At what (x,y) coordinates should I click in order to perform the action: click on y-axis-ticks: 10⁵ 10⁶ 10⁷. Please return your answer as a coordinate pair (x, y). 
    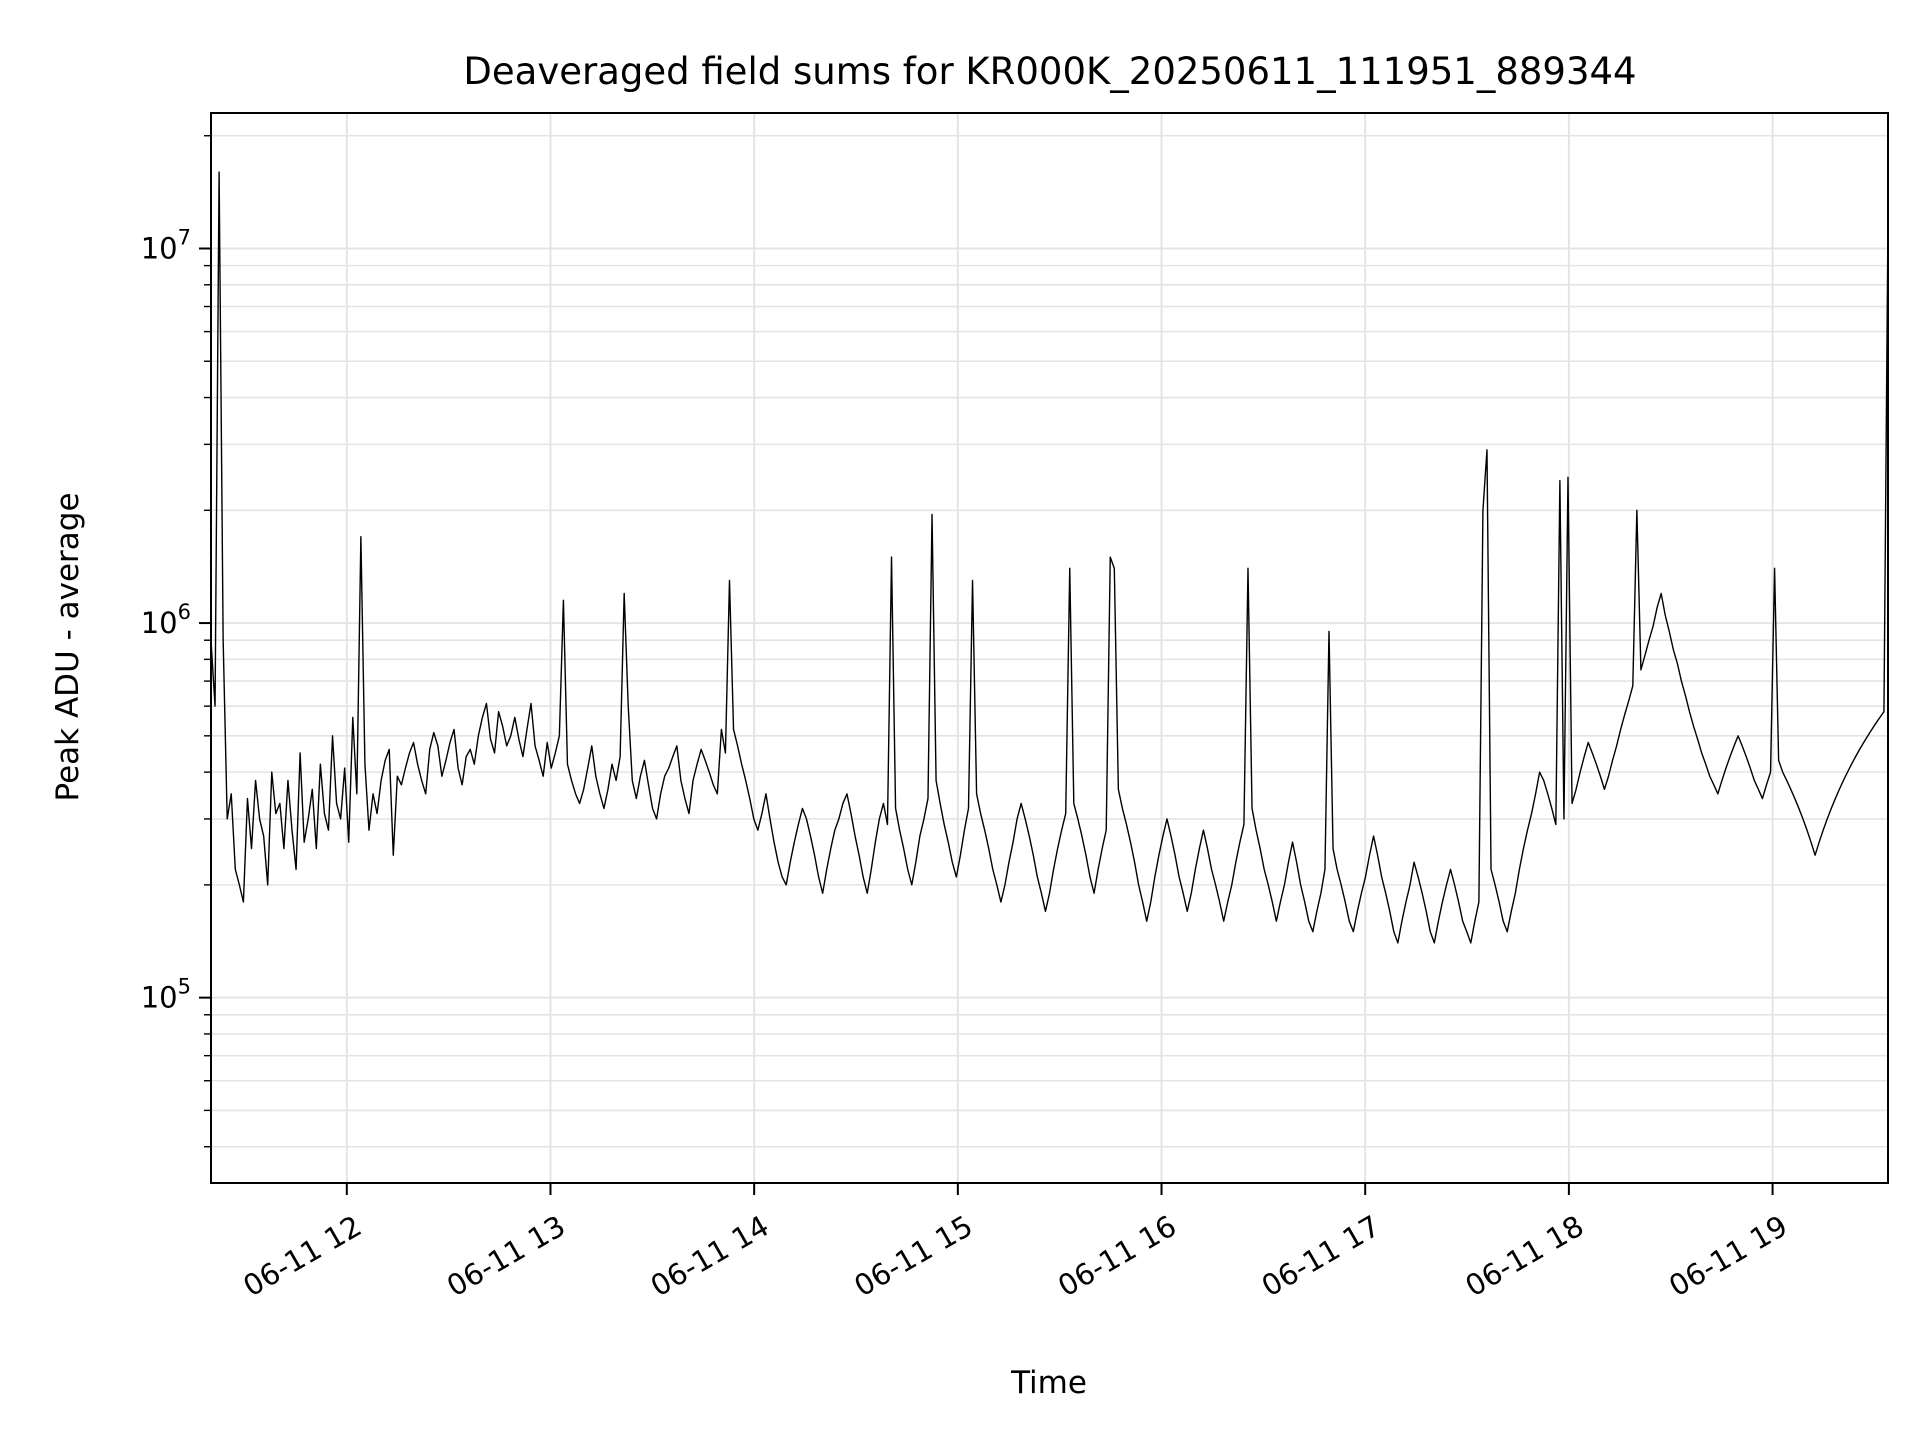
    Looking at the image, I should click on (176, 641).